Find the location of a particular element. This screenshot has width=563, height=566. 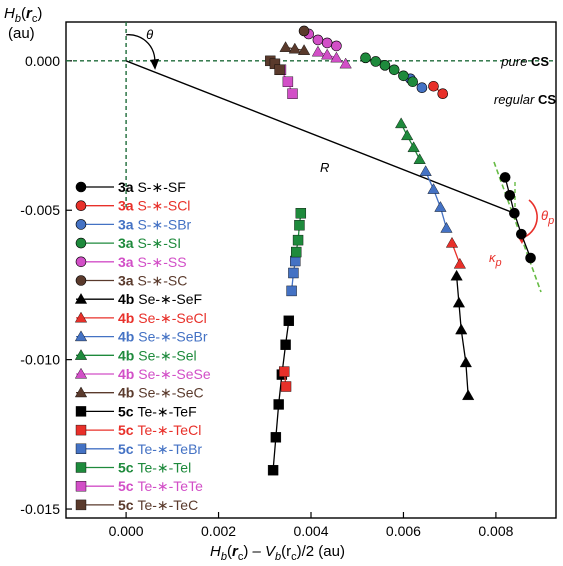

x-tick-label: 0.002 is located at coordinates (218, 531).